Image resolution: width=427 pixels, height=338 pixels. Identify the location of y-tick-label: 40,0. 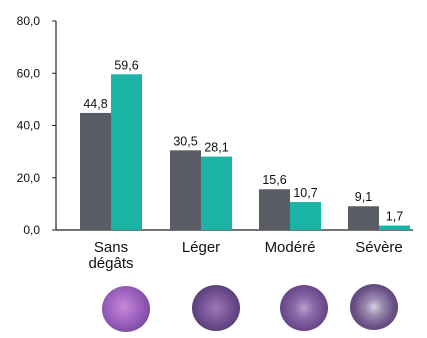
(29, 126).